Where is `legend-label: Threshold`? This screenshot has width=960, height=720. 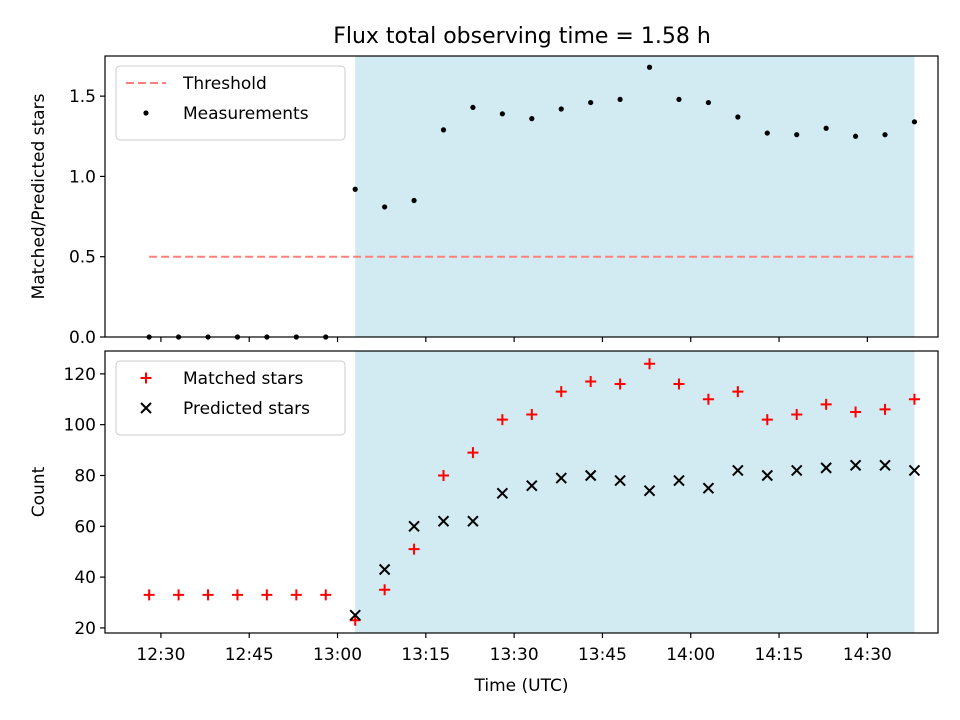
legend-label: Threshold is located at coordinates (224, 84).